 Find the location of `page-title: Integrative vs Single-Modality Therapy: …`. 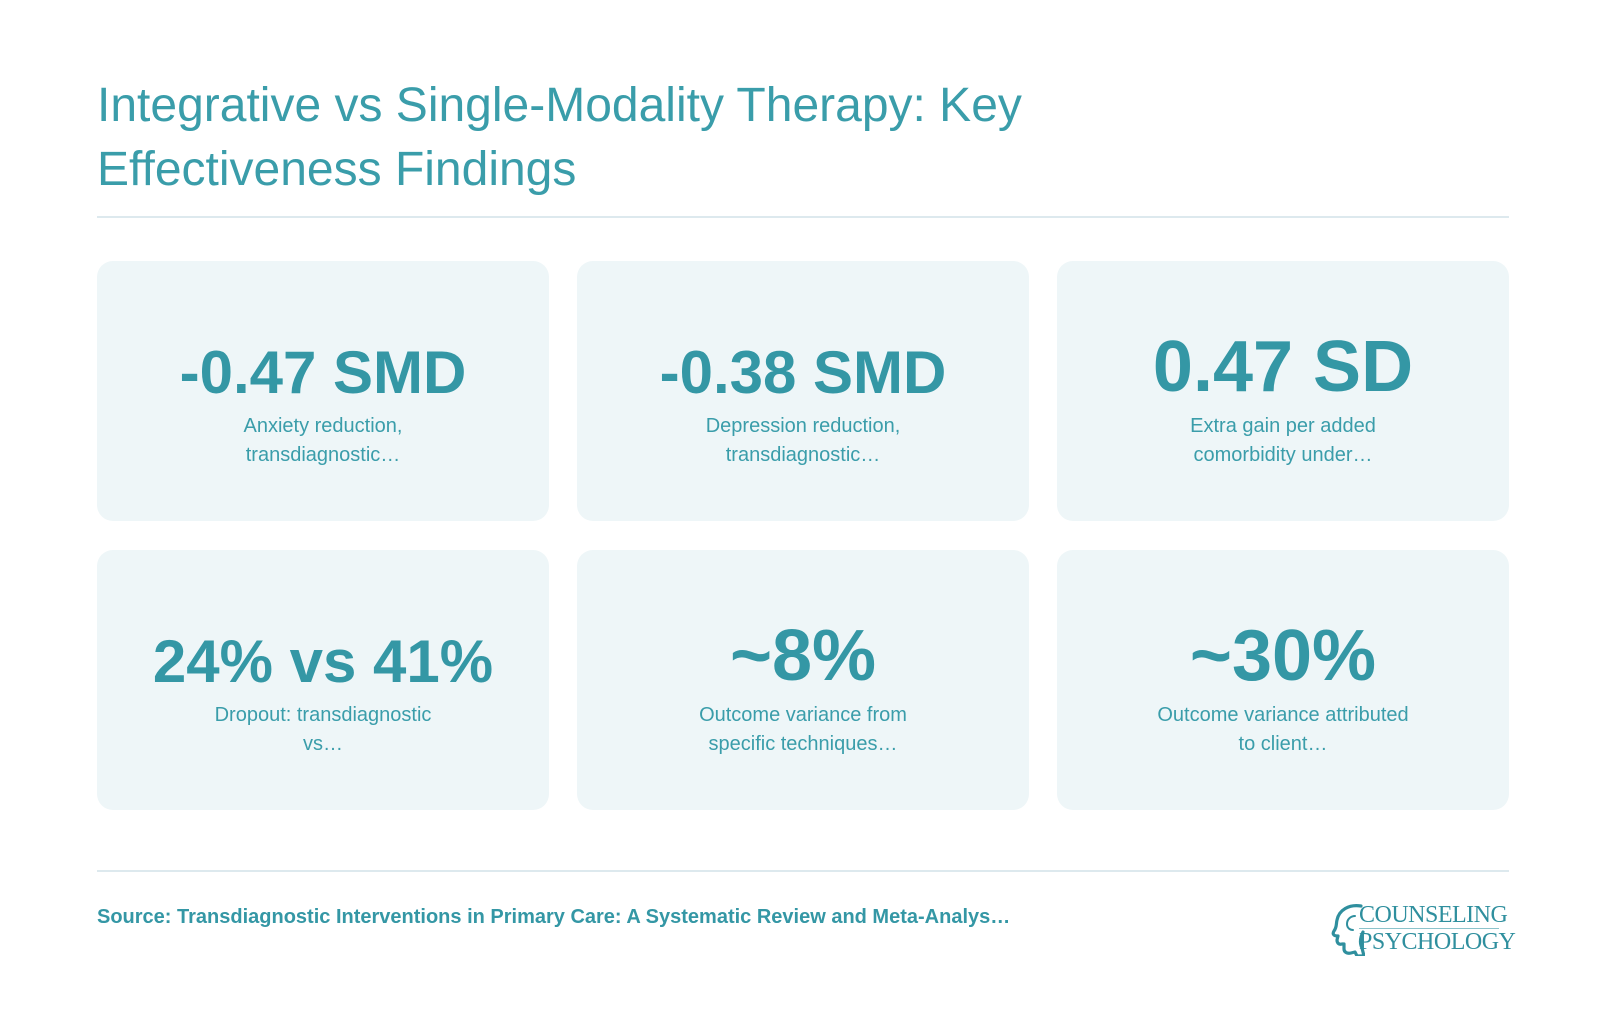

page-title: Integrative vs Single-Modality Therapy: … is located at coordinates (559, 137).